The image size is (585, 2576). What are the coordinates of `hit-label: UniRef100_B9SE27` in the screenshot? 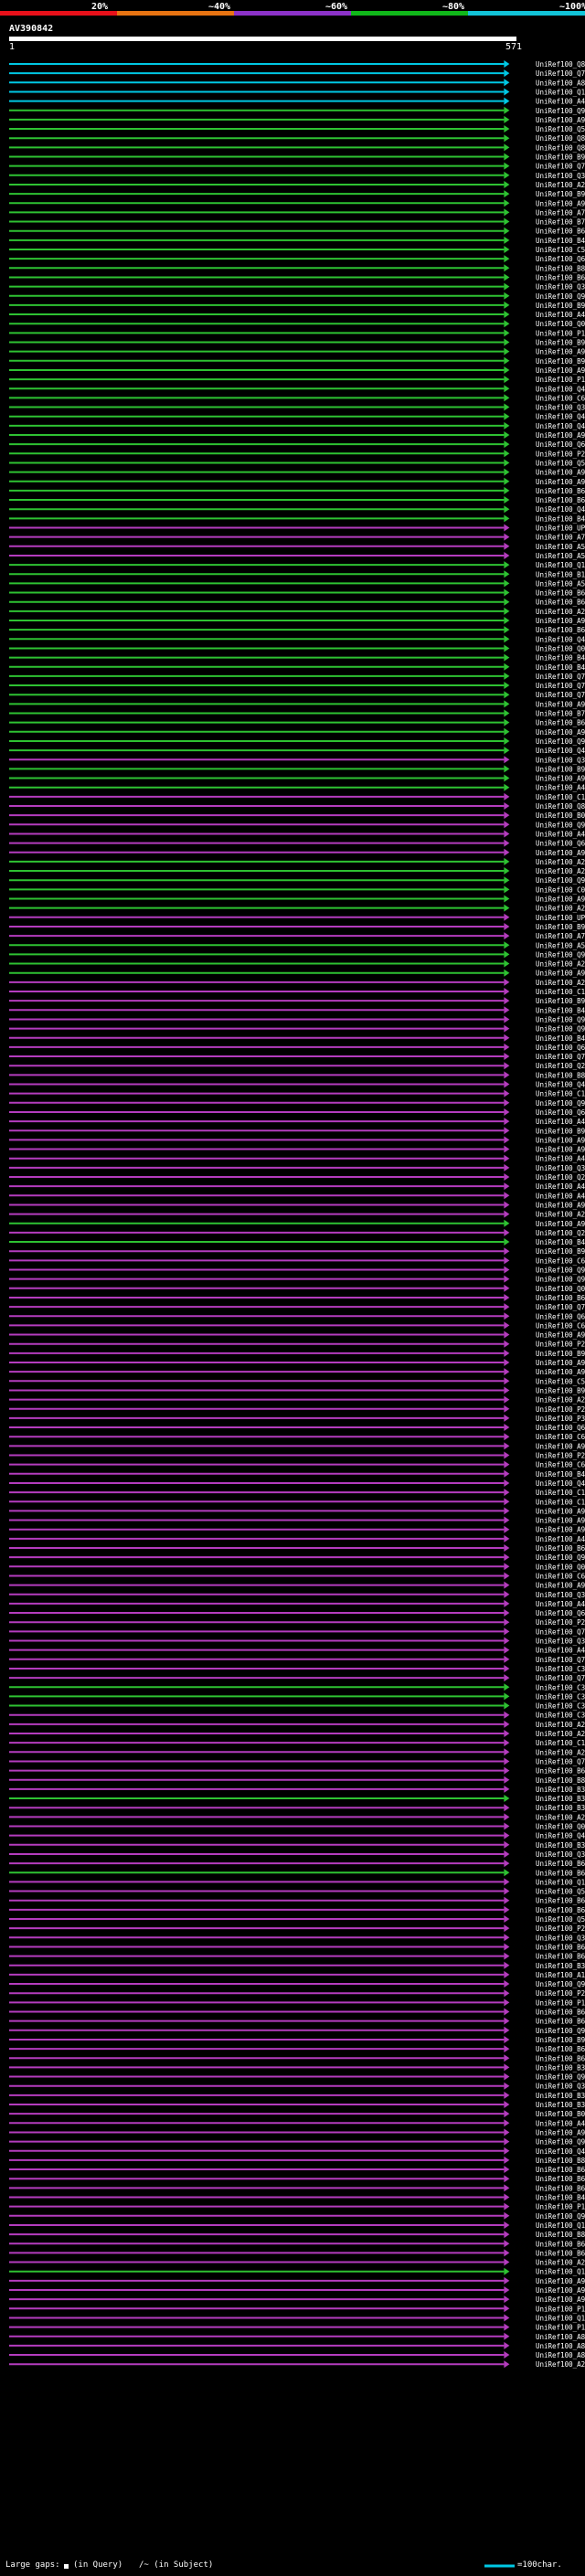 It's located at (561, 1131).